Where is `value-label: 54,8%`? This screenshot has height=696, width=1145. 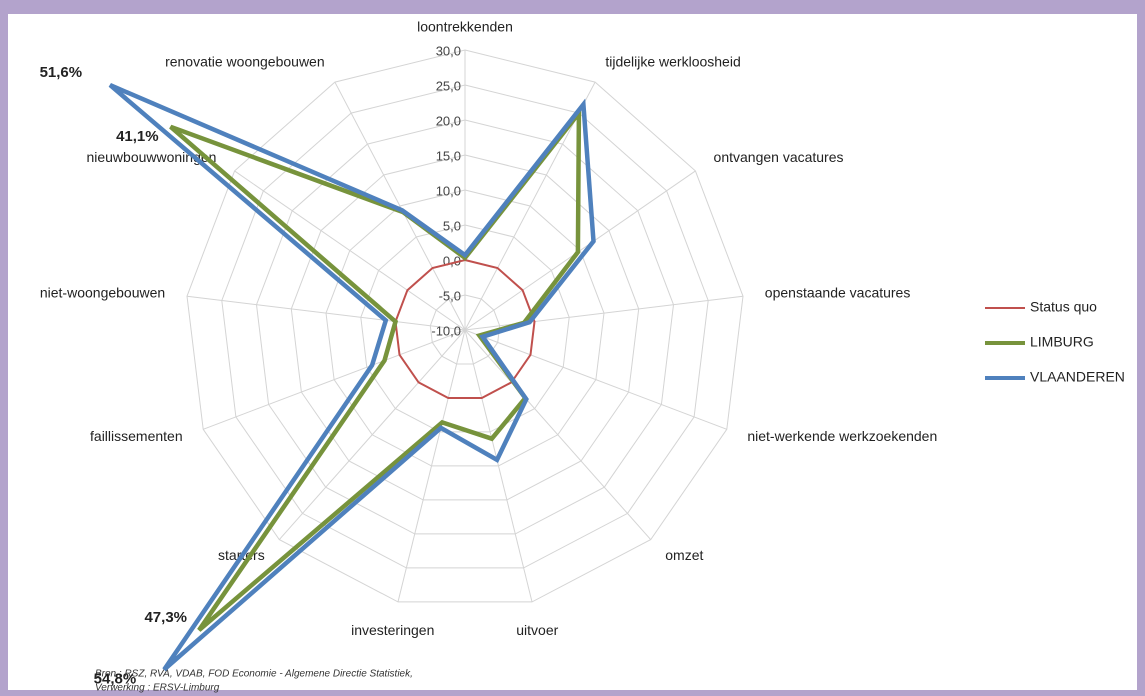
value-label: 54,8% is located at coordinates (115, 678).